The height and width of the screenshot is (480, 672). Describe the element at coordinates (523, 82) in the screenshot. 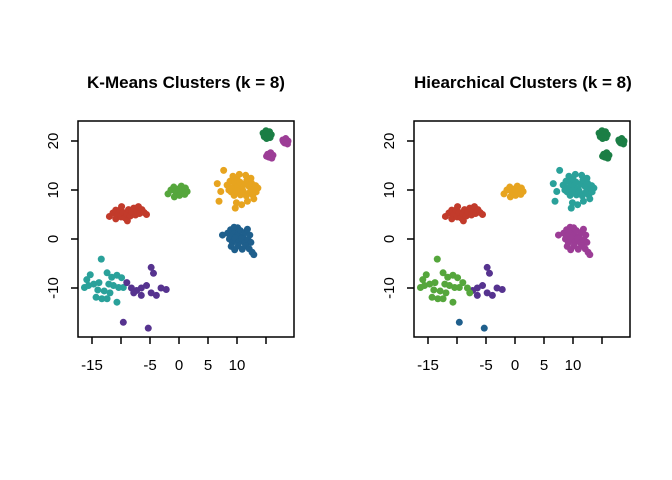

I see `hierarchical-plot-title: Hiearchical Clusters (k = 8)` at that location.